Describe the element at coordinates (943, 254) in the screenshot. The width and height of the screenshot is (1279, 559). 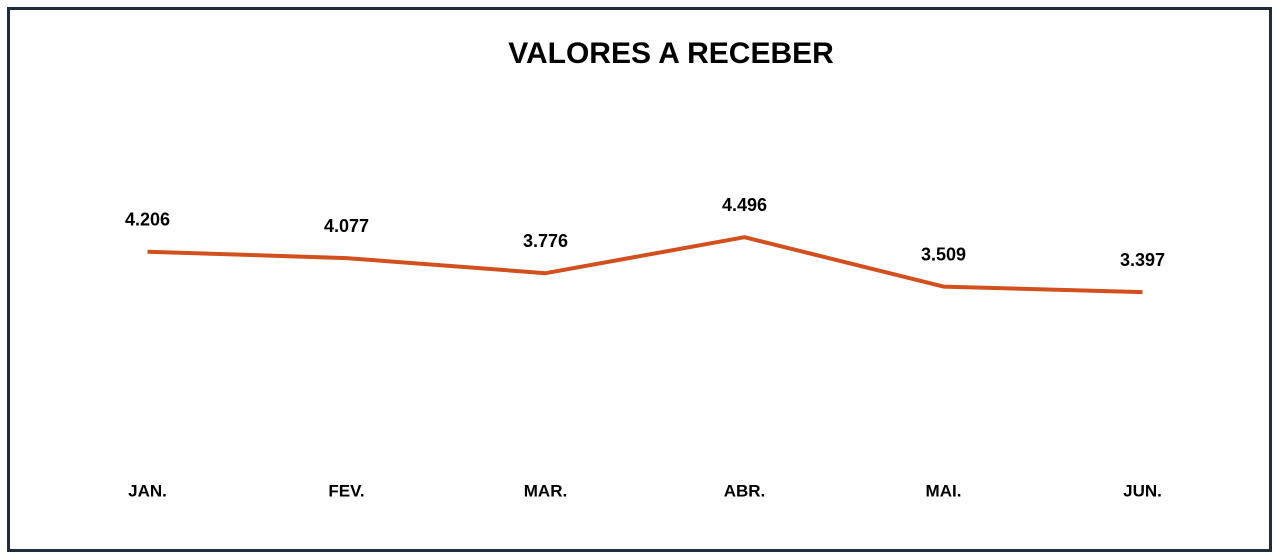
I see `data-label: 3.509` at that location.